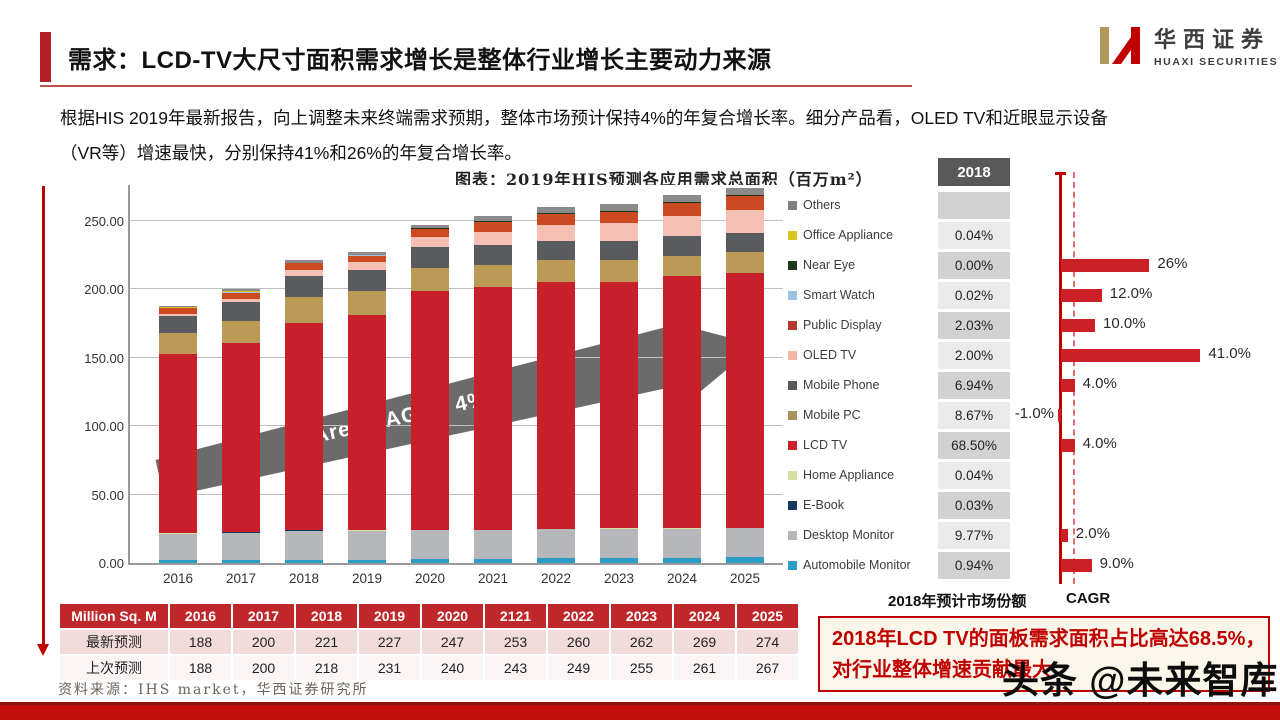  What do you see at coordinates (493, 578) in the screenshot?
I see `x-axis-tick-label: 2021` at bounding box center [493, 578].